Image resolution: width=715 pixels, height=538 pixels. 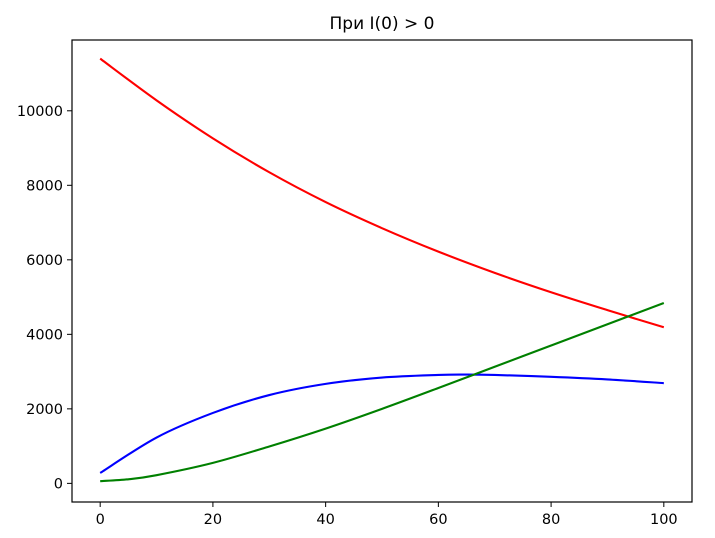 What do you see at coordinates (213, 520) in the screenshot?
I see `x-tick-label: 20` at bounding box center [213, 520].